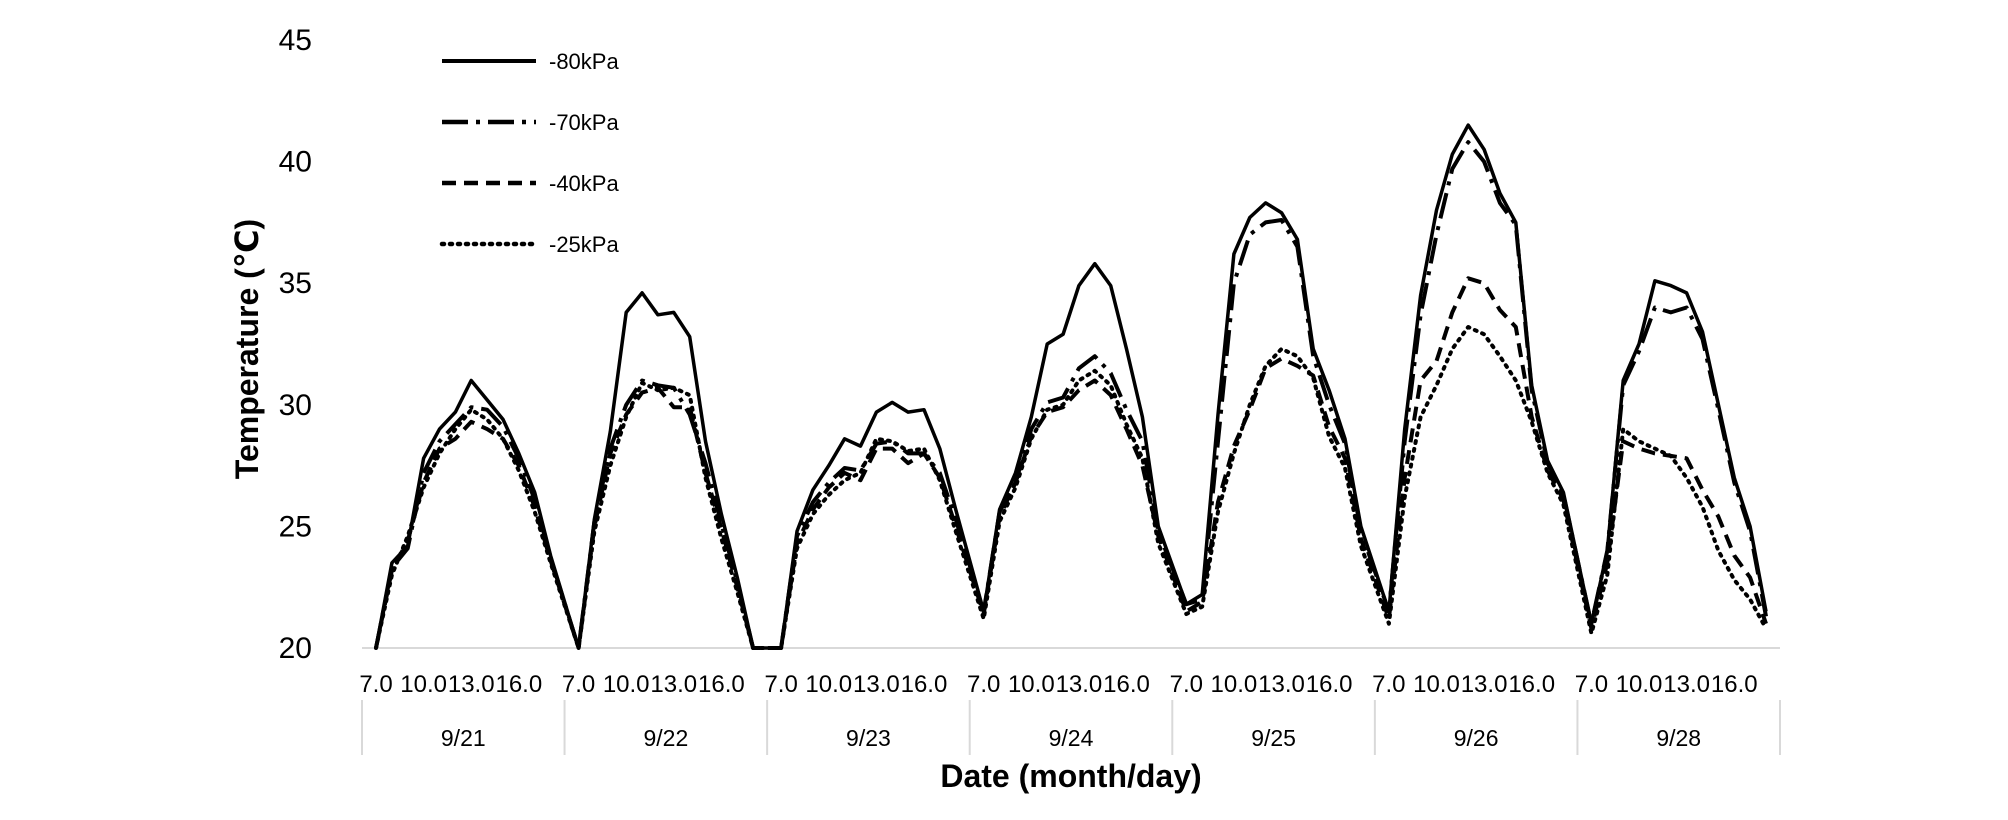 The image size is (2008, 820). I want to click on y-axis-title: Temperature (℃), so click(247, 349).